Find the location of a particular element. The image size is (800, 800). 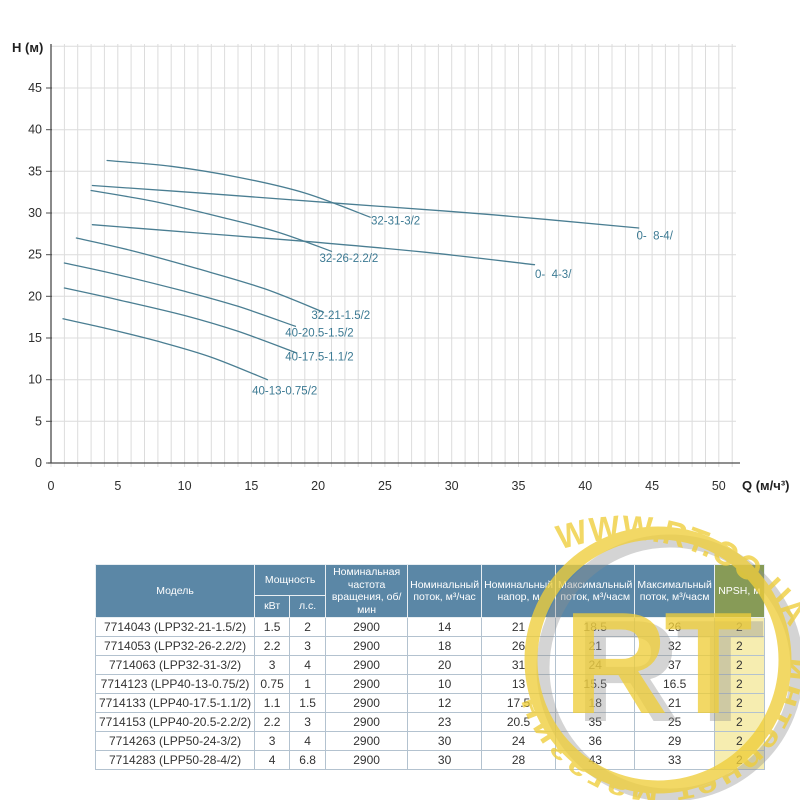

y-tick-label: 30 is located at coordinates (35, 213).